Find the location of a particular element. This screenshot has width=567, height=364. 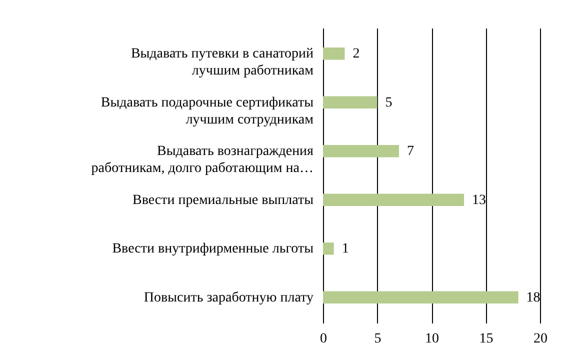

x-tick-label: 0 is located at coordinates (323, 339).